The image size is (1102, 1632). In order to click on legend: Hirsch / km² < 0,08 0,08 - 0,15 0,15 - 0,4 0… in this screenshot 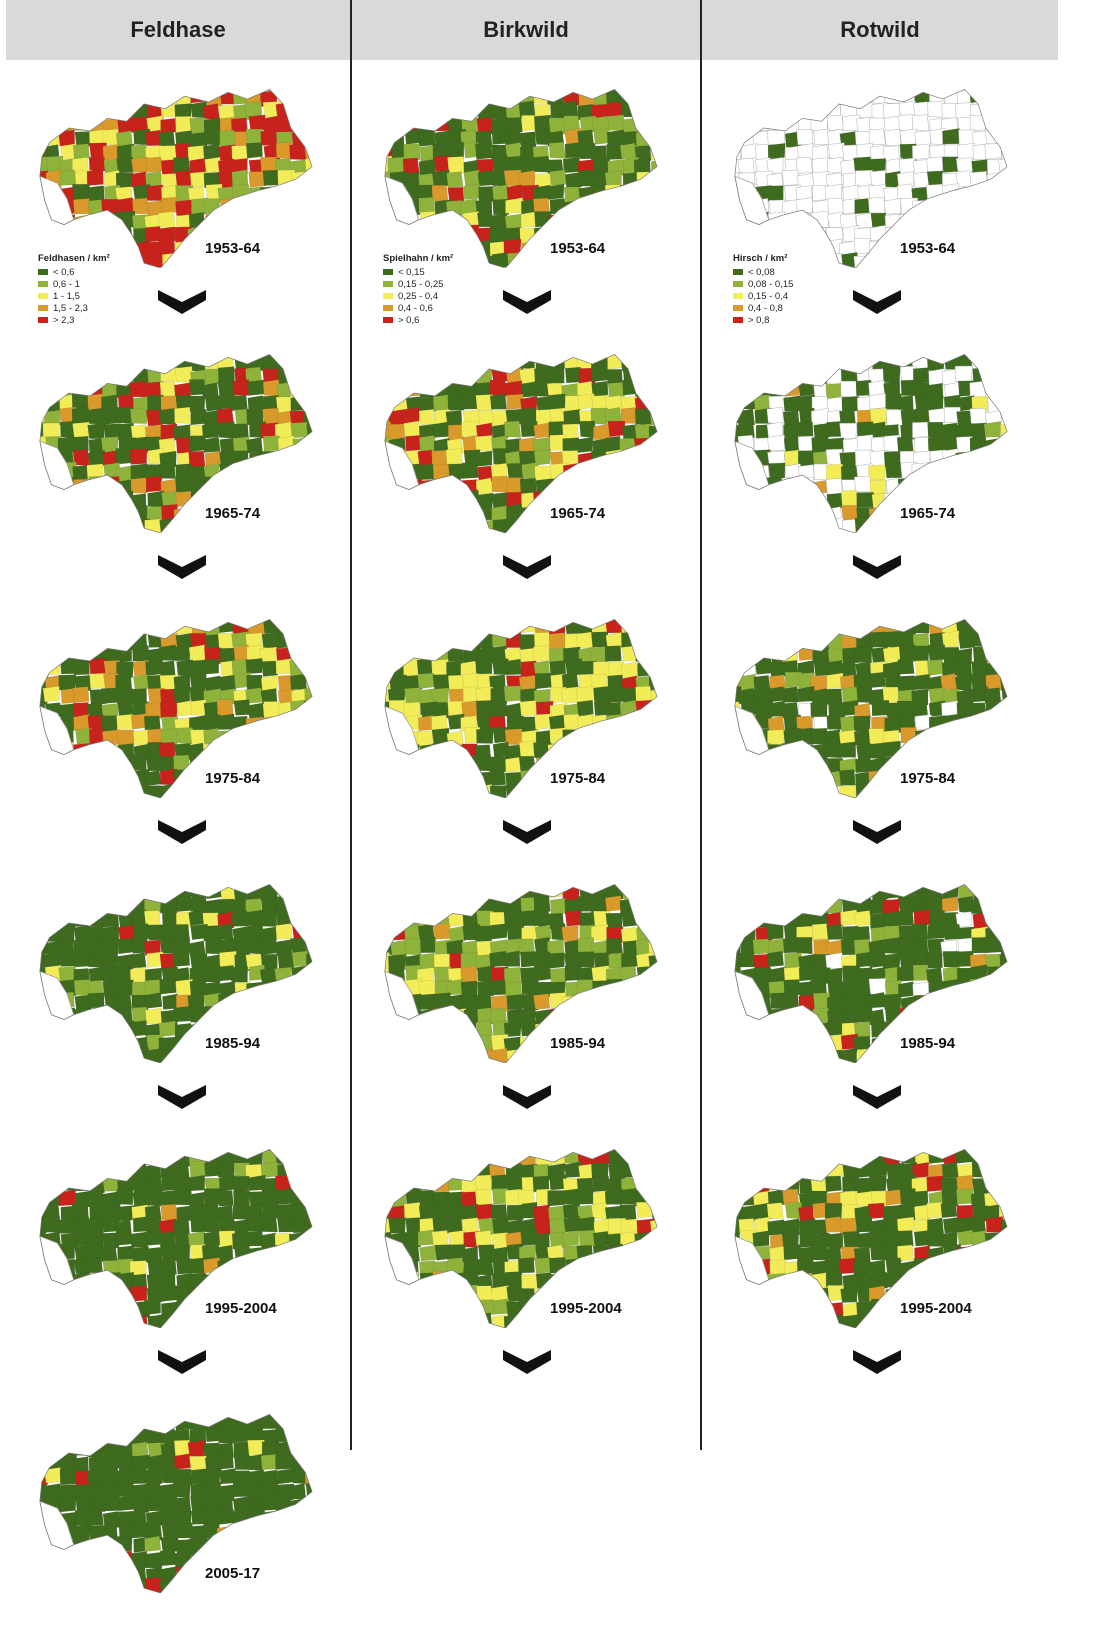, I will do `click(763, 289)`.